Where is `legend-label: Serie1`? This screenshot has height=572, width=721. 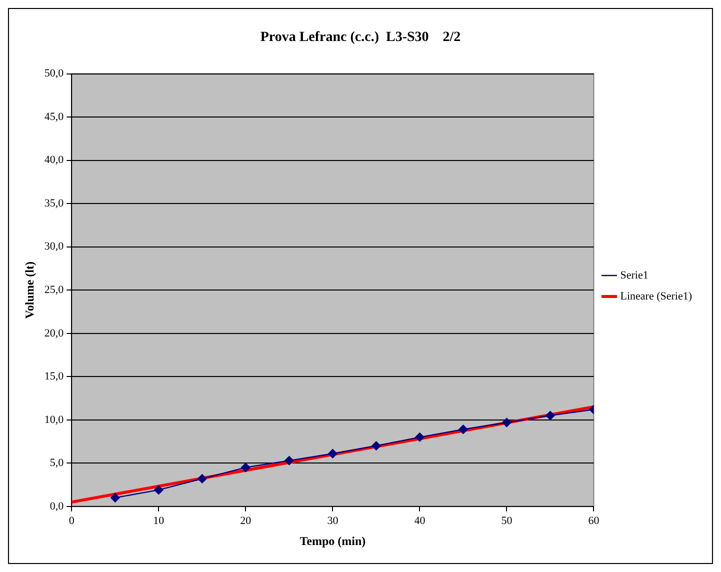 legend-label: Serie1 is located at coordinates (634, 275).